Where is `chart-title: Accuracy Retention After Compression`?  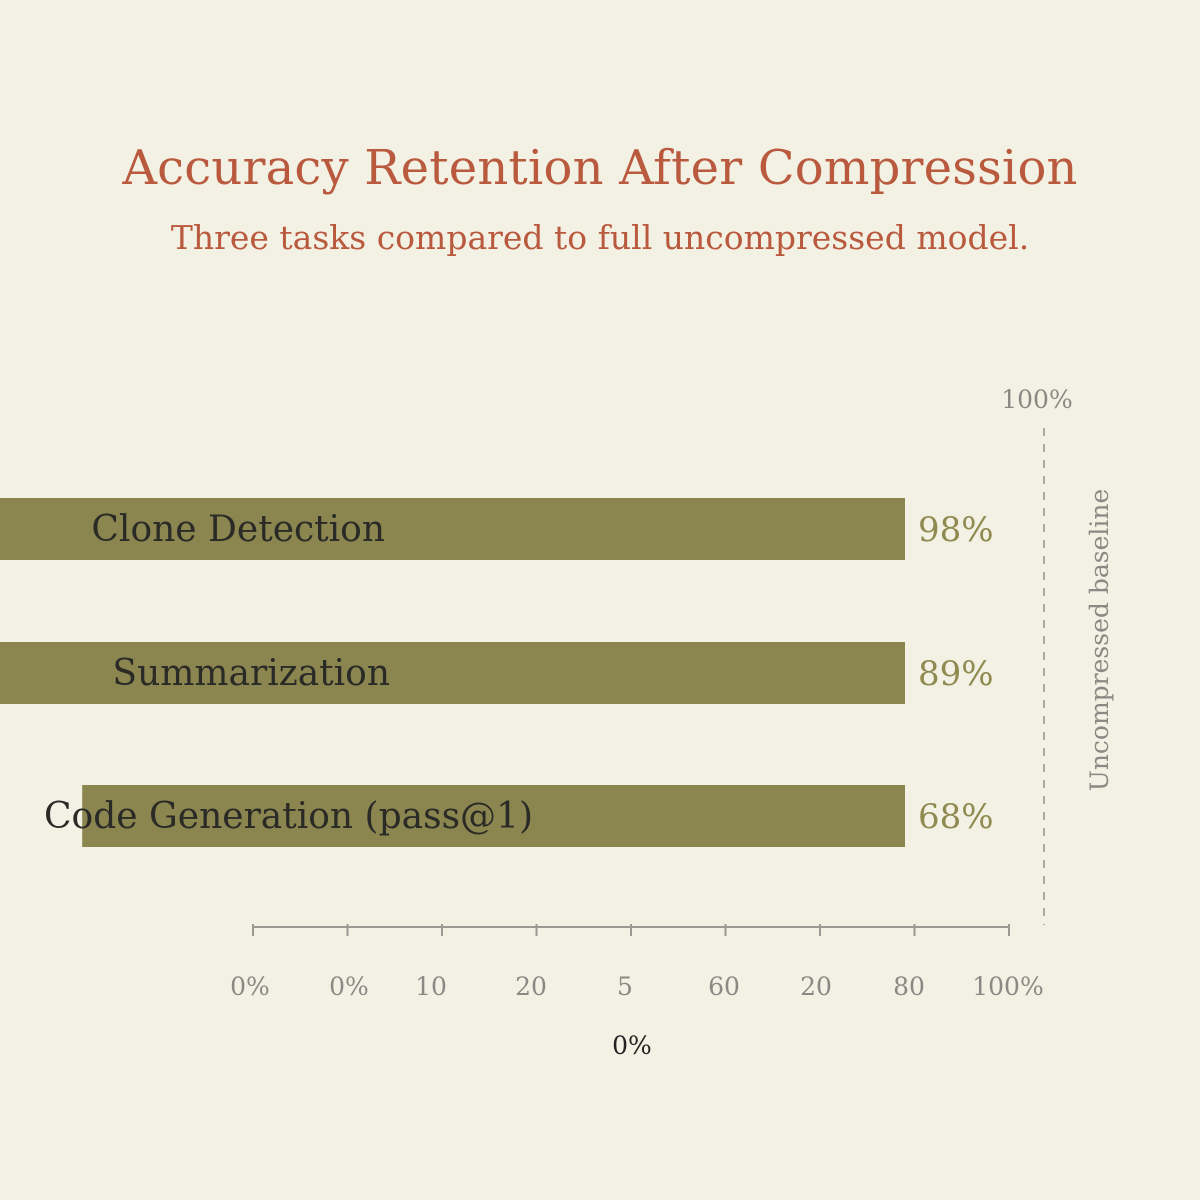
chart-title: Accuracy Retention After Compression is located at coordinates (600, 168).